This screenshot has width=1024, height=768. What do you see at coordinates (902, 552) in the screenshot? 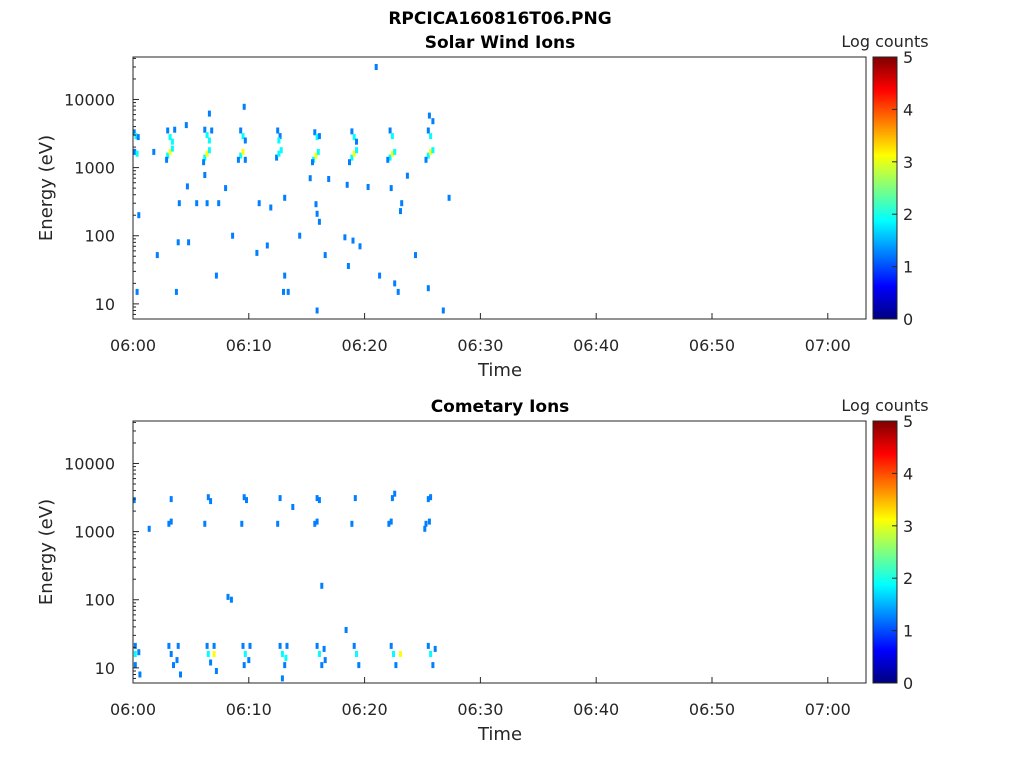
I see `colorbar-ticks: 0 1 2 3 4 5` at bounding box center [902, 552].